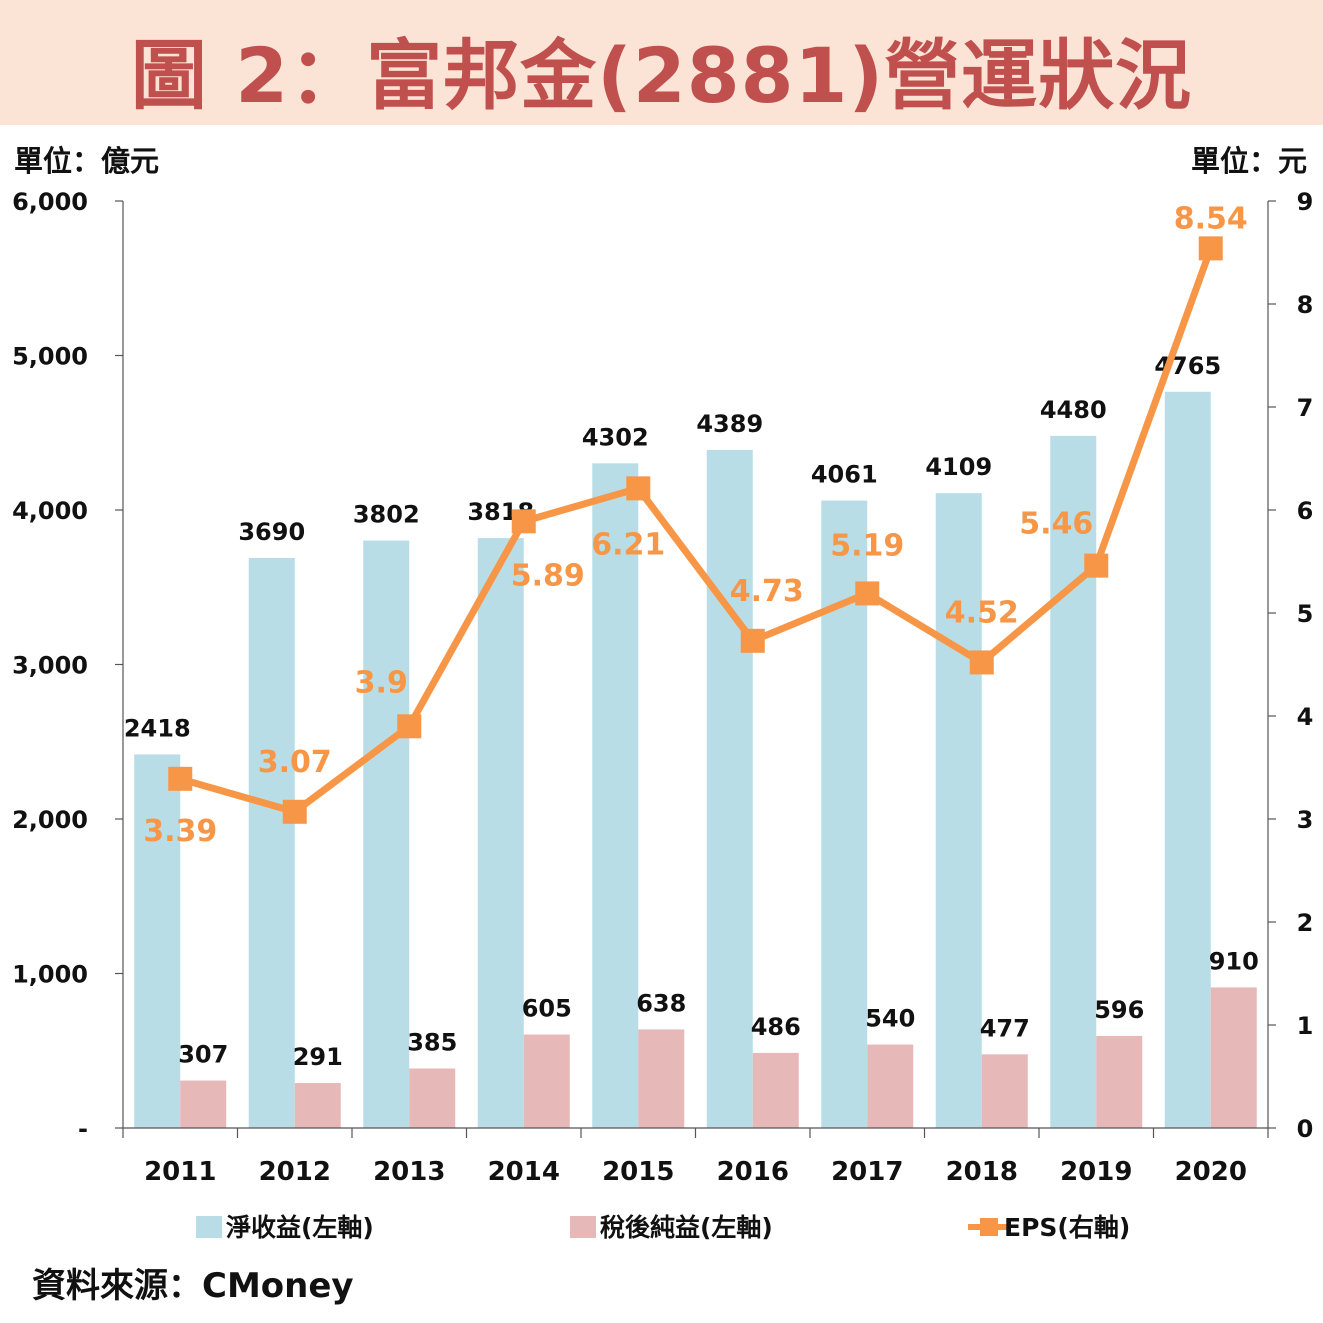 The width and height of the screenshot is (1323, 1323). What do you see at coordinates (1119, 1010) in the screenshot?
I see `data-label-net-income: 596` at bounding box center [1119, 1010].